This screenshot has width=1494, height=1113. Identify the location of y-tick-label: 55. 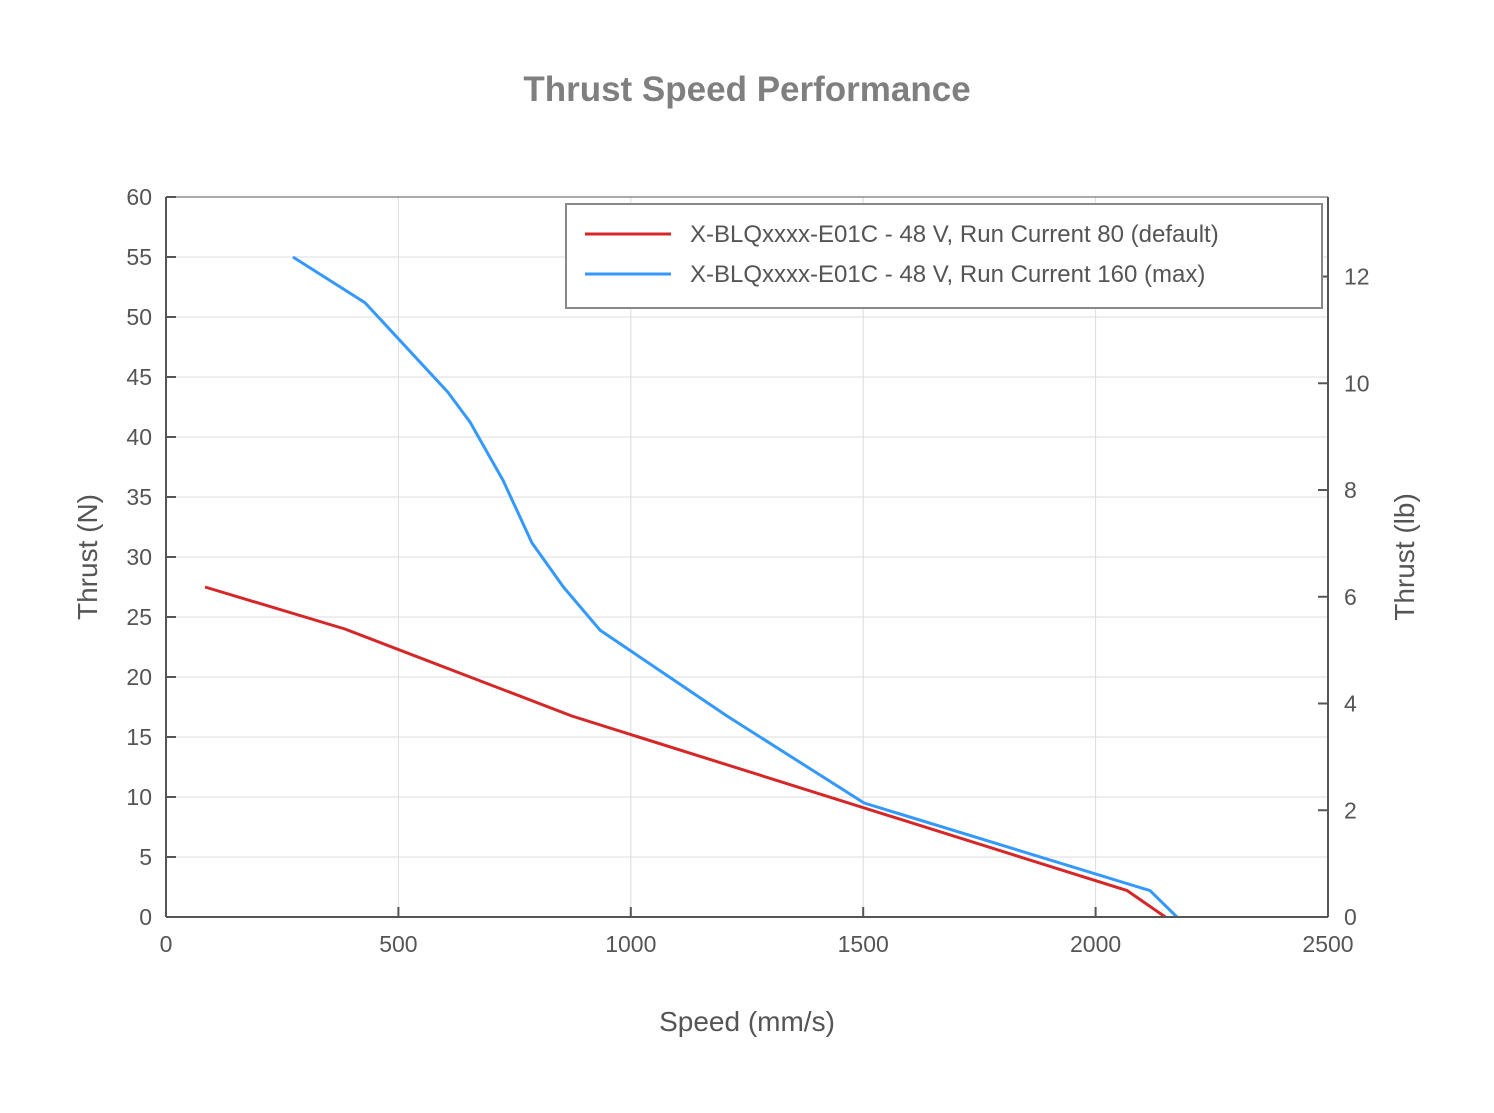
(139, 257).